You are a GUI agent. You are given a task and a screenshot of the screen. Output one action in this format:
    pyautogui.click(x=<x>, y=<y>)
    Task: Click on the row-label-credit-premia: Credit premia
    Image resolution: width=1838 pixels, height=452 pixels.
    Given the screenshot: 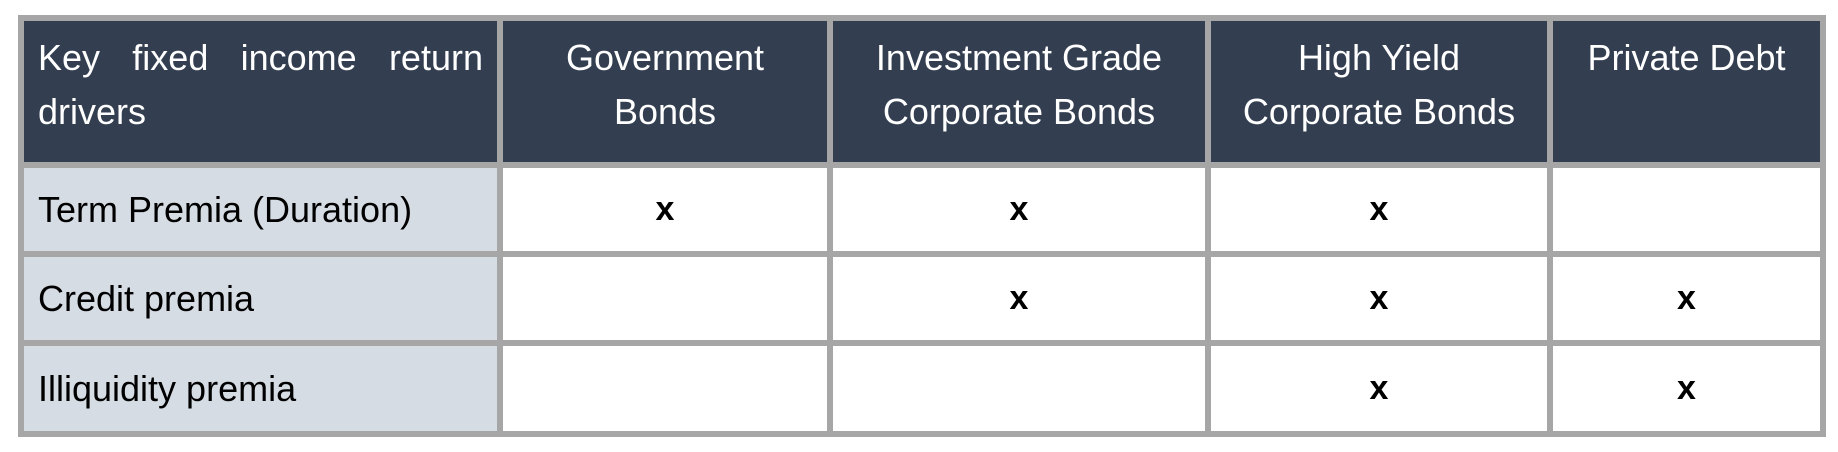 What is the action you would take?
    pyautogui.click(x=260, y=298)
    